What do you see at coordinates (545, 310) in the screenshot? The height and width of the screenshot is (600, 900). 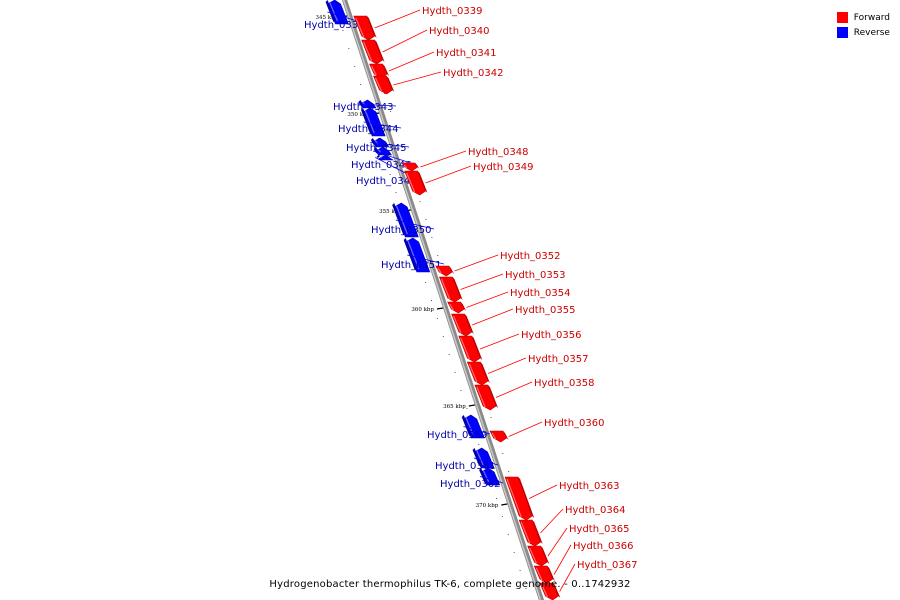 I see `gene-label: Hydth_0355` at bounding box center [545, 310].